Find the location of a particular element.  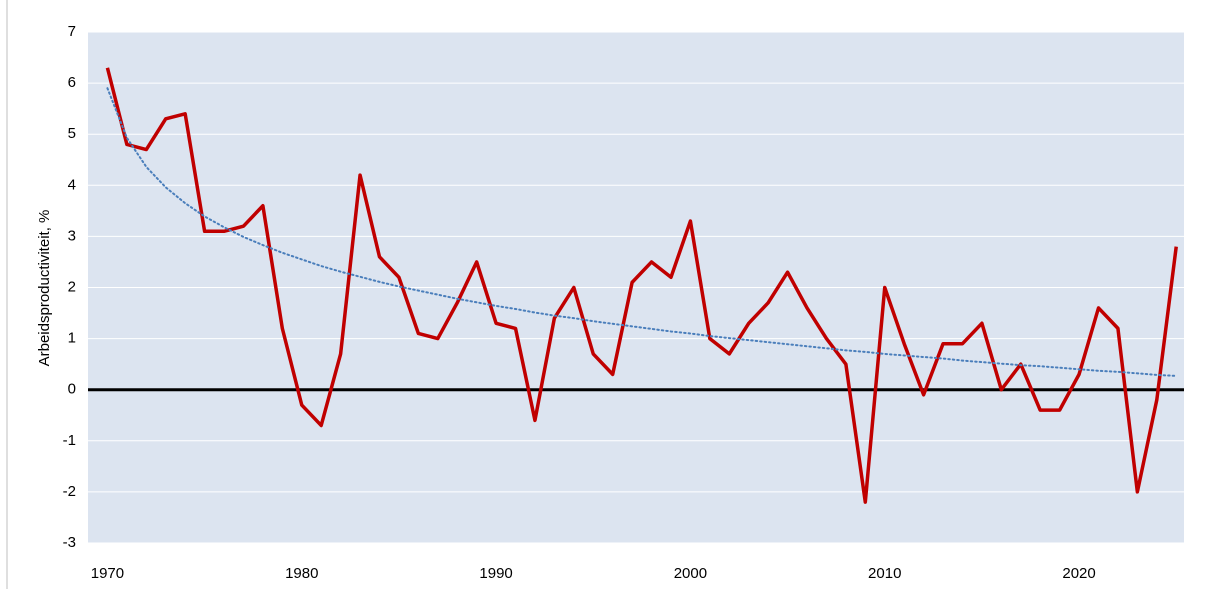

x-tick-label: 2000 is located at coordinates (690, 573).